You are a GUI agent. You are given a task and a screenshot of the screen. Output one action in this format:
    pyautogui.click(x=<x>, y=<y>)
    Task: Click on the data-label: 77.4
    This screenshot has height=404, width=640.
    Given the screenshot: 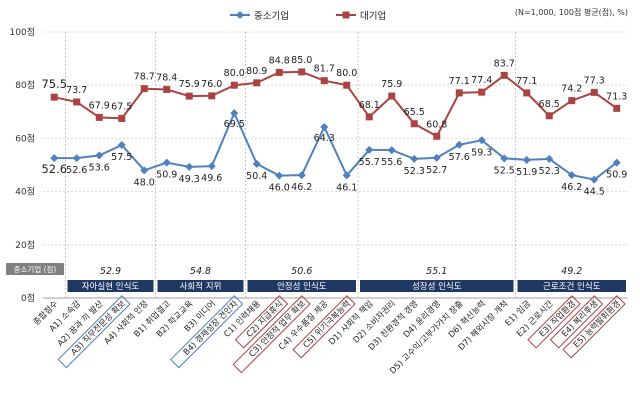 What is the action you would take?
    pyautogui.click(x=481, y=80)
    